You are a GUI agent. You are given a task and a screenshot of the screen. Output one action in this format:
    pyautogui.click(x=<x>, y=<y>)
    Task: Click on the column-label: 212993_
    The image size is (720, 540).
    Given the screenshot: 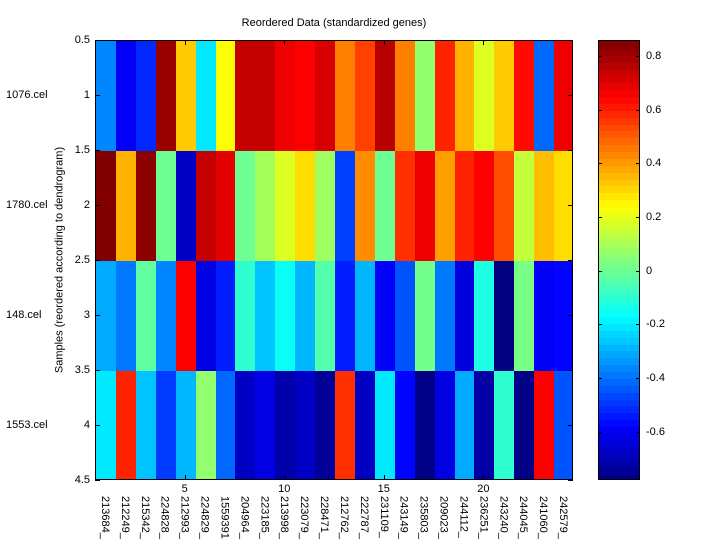 What is the action you would take?
    pyautogui.click(x=184, y=517)
    